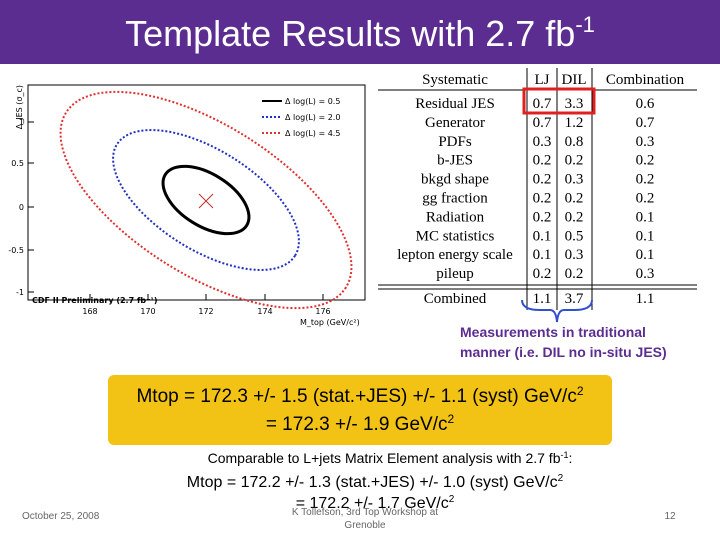 Image resolution: width=720 pixels, height=540 pixels. I want to click on table-header: LJ, so click(542, 80).